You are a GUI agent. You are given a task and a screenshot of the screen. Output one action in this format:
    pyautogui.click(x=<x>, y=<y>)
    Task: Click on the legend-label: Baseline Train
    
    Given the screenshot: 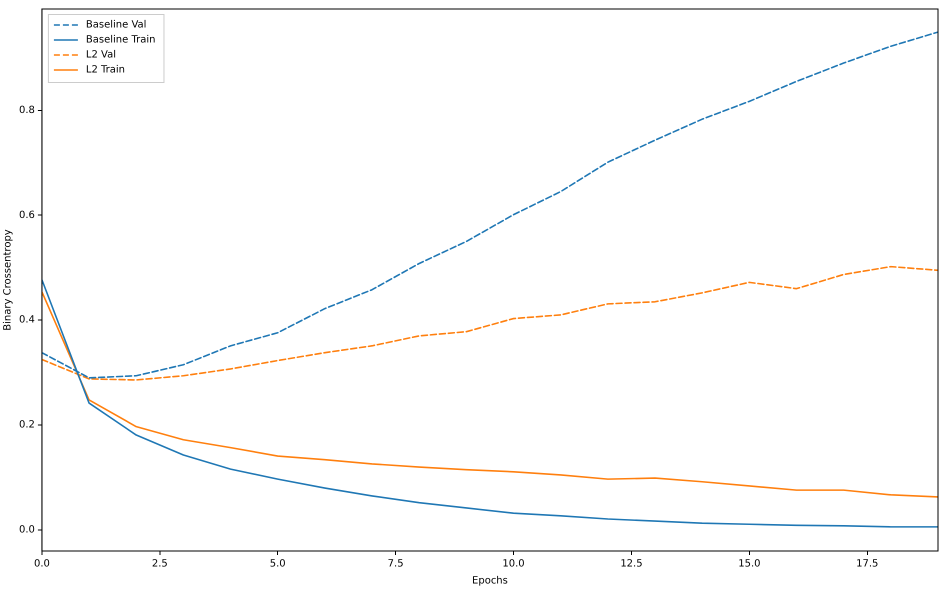 What is the action you would take?
    pyautogui.click(x=121, y=40)
    